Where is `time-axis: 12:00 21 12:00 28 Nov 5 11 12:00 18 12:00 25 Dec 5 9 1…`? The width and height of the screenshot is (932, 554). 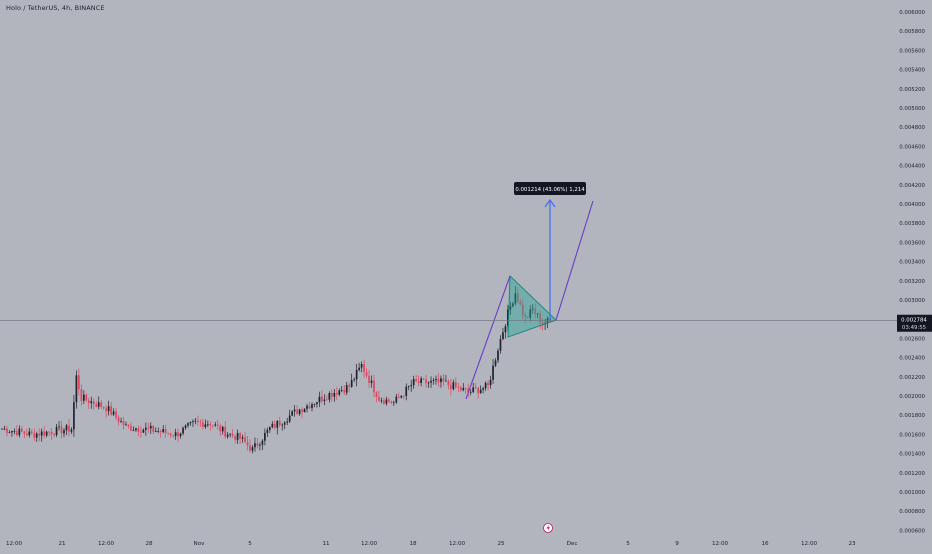 time-axis: 12:00 21 12:00 28 Nov 5 11 12:00 18 12:00 25 Dec 5 9 1… is located at coordinates (431, 535).